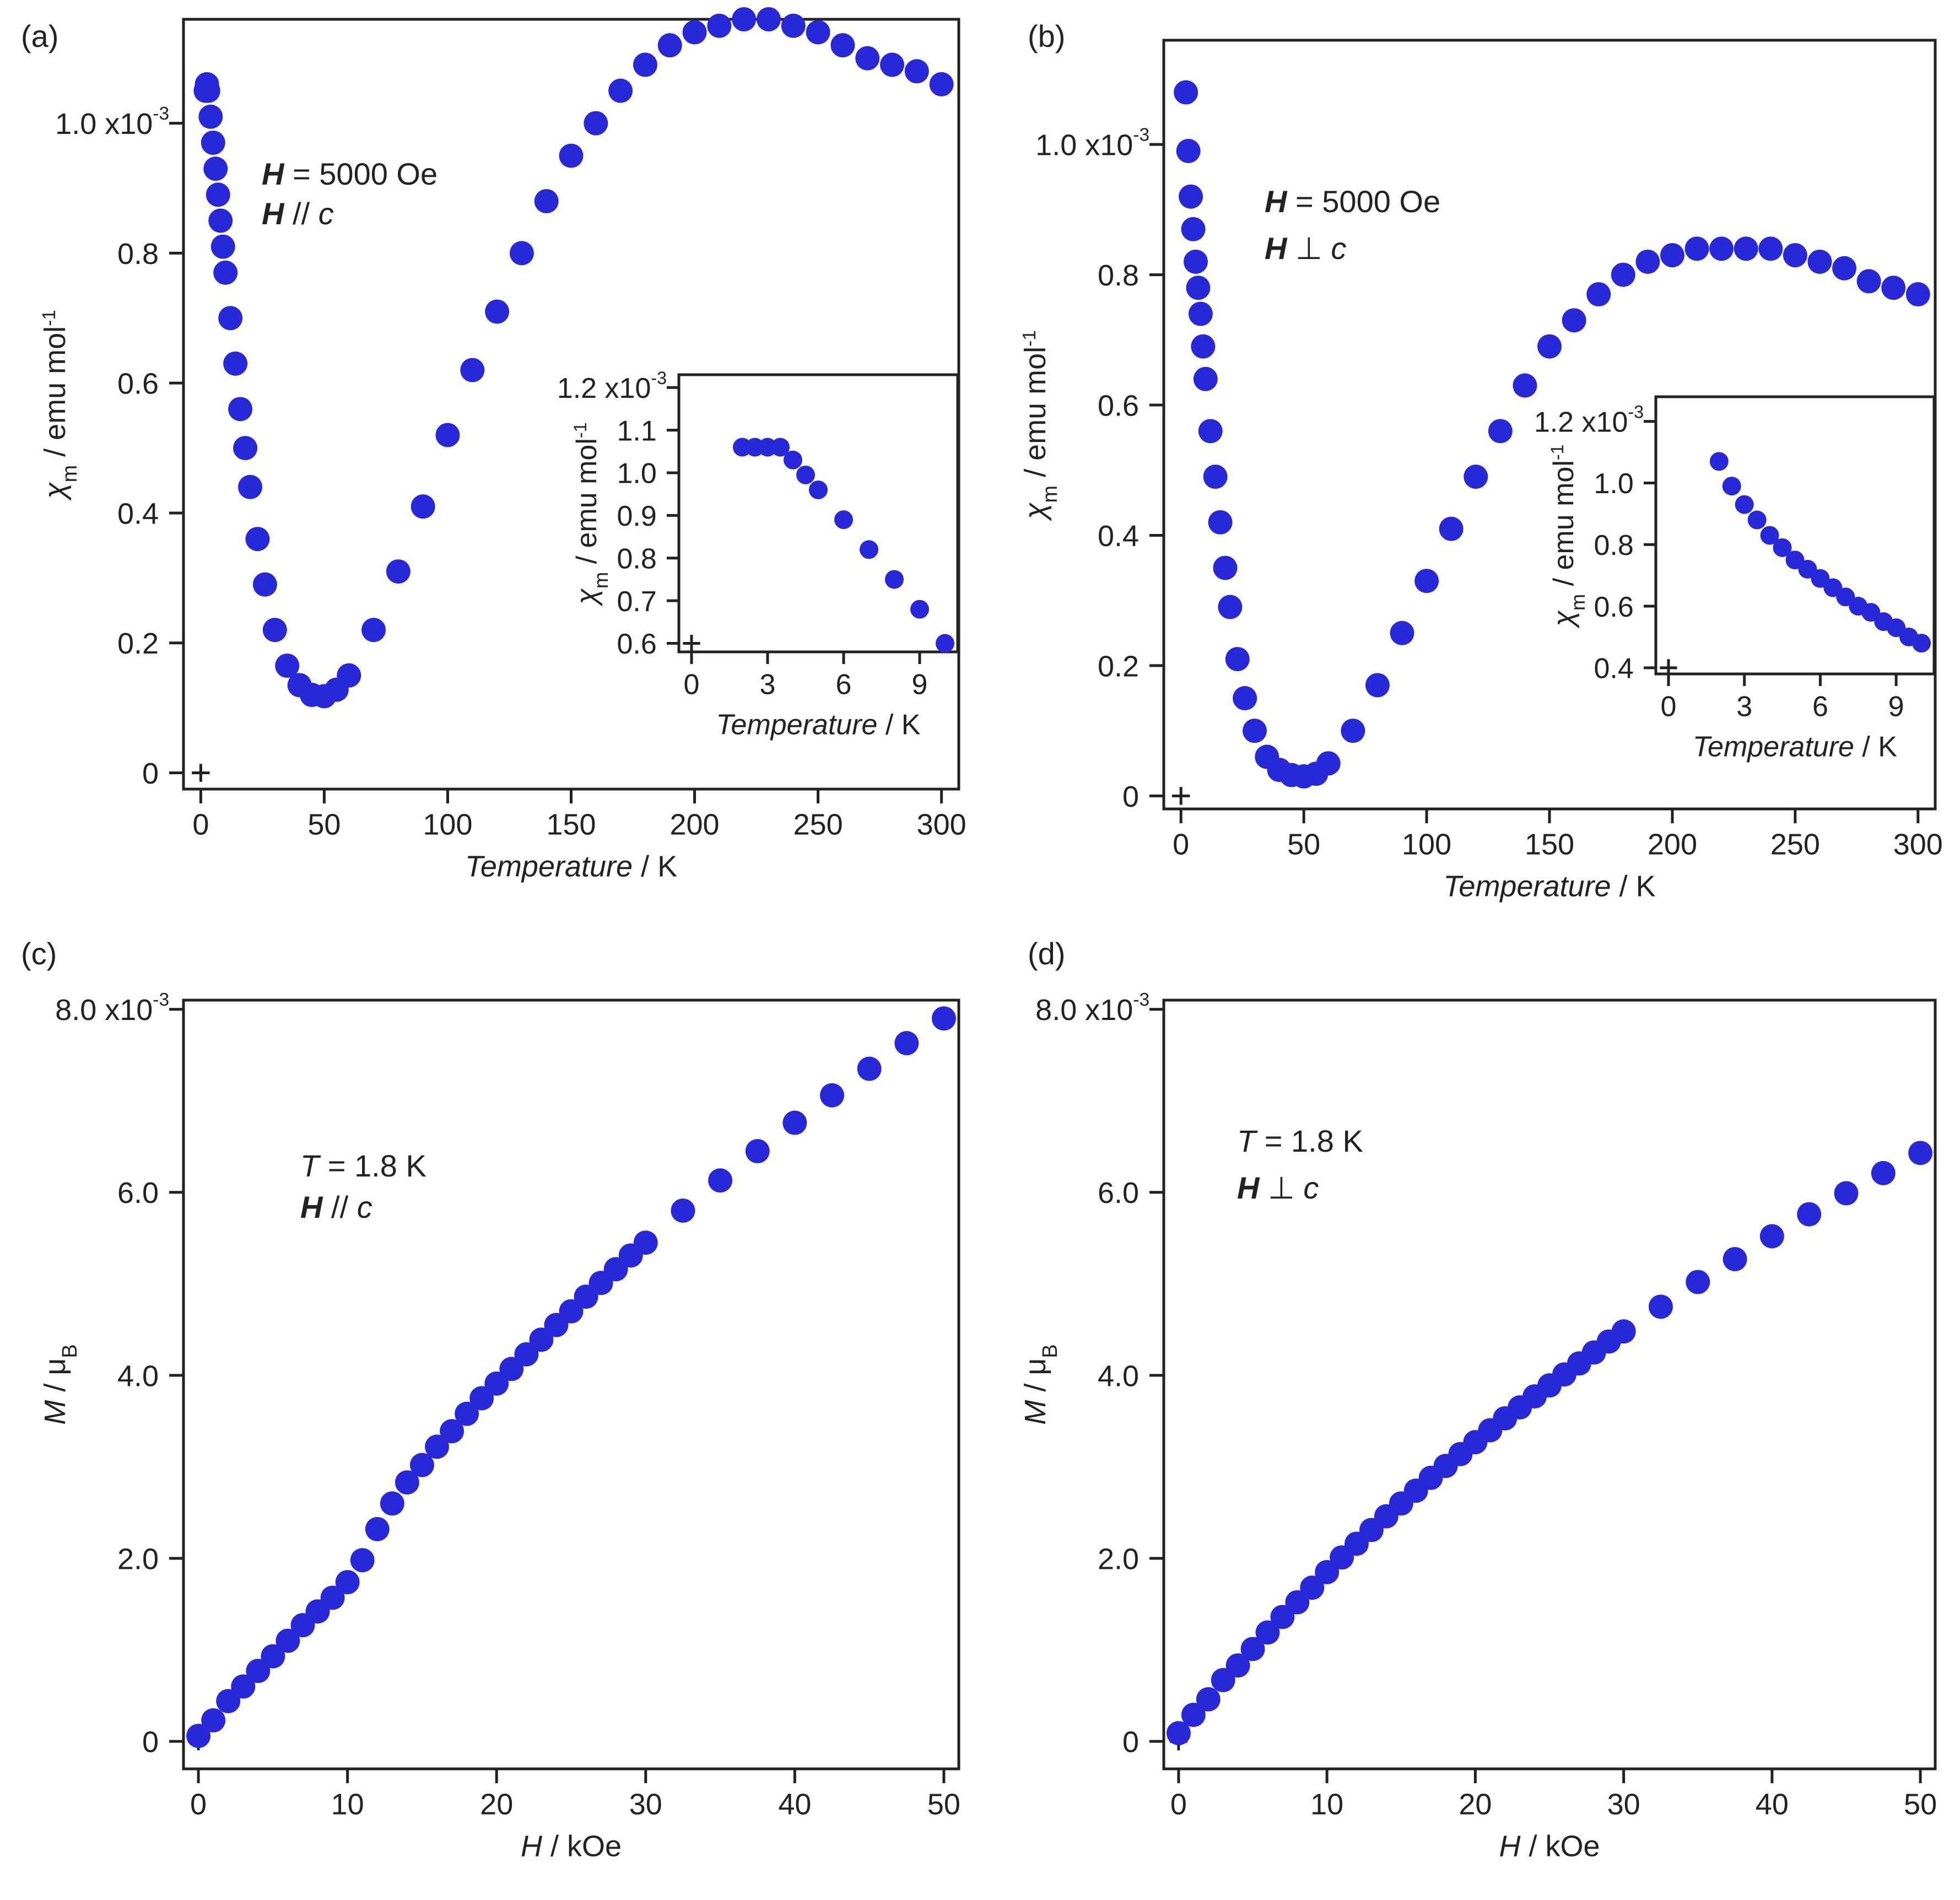  Describe the element at coordinates (637, 559) in the screenshot. I see `panel-a-inset-y-tick-label: 0.8` at that location.